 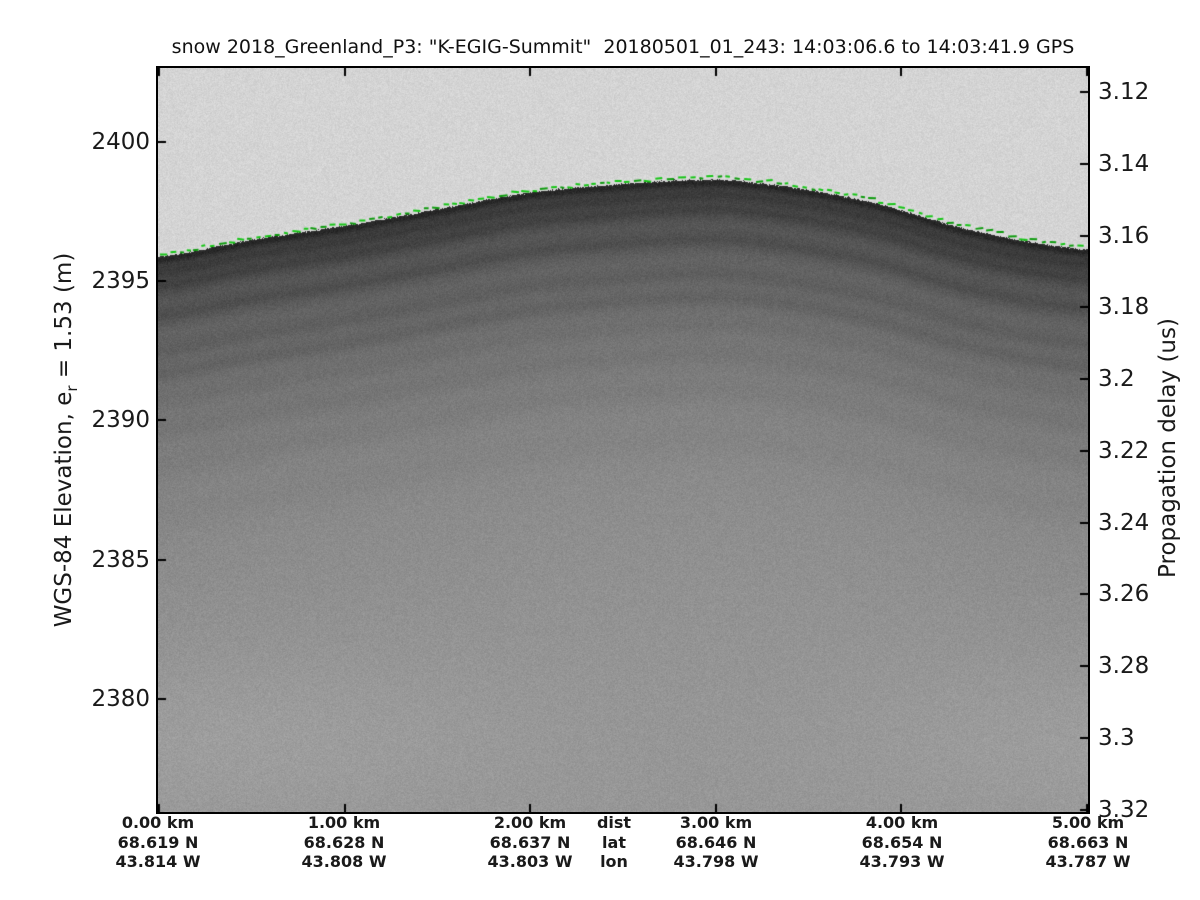 I want to click on left-axis-tick: 2390, so click(x=120, y=420).